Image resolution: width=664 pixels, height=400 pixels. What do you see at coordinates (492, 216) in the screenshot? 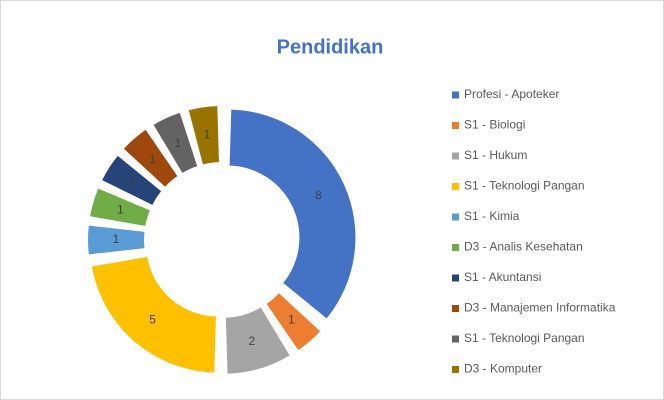
I see `legend-label: S1 - Kimia` at bounding box center [492, 216].